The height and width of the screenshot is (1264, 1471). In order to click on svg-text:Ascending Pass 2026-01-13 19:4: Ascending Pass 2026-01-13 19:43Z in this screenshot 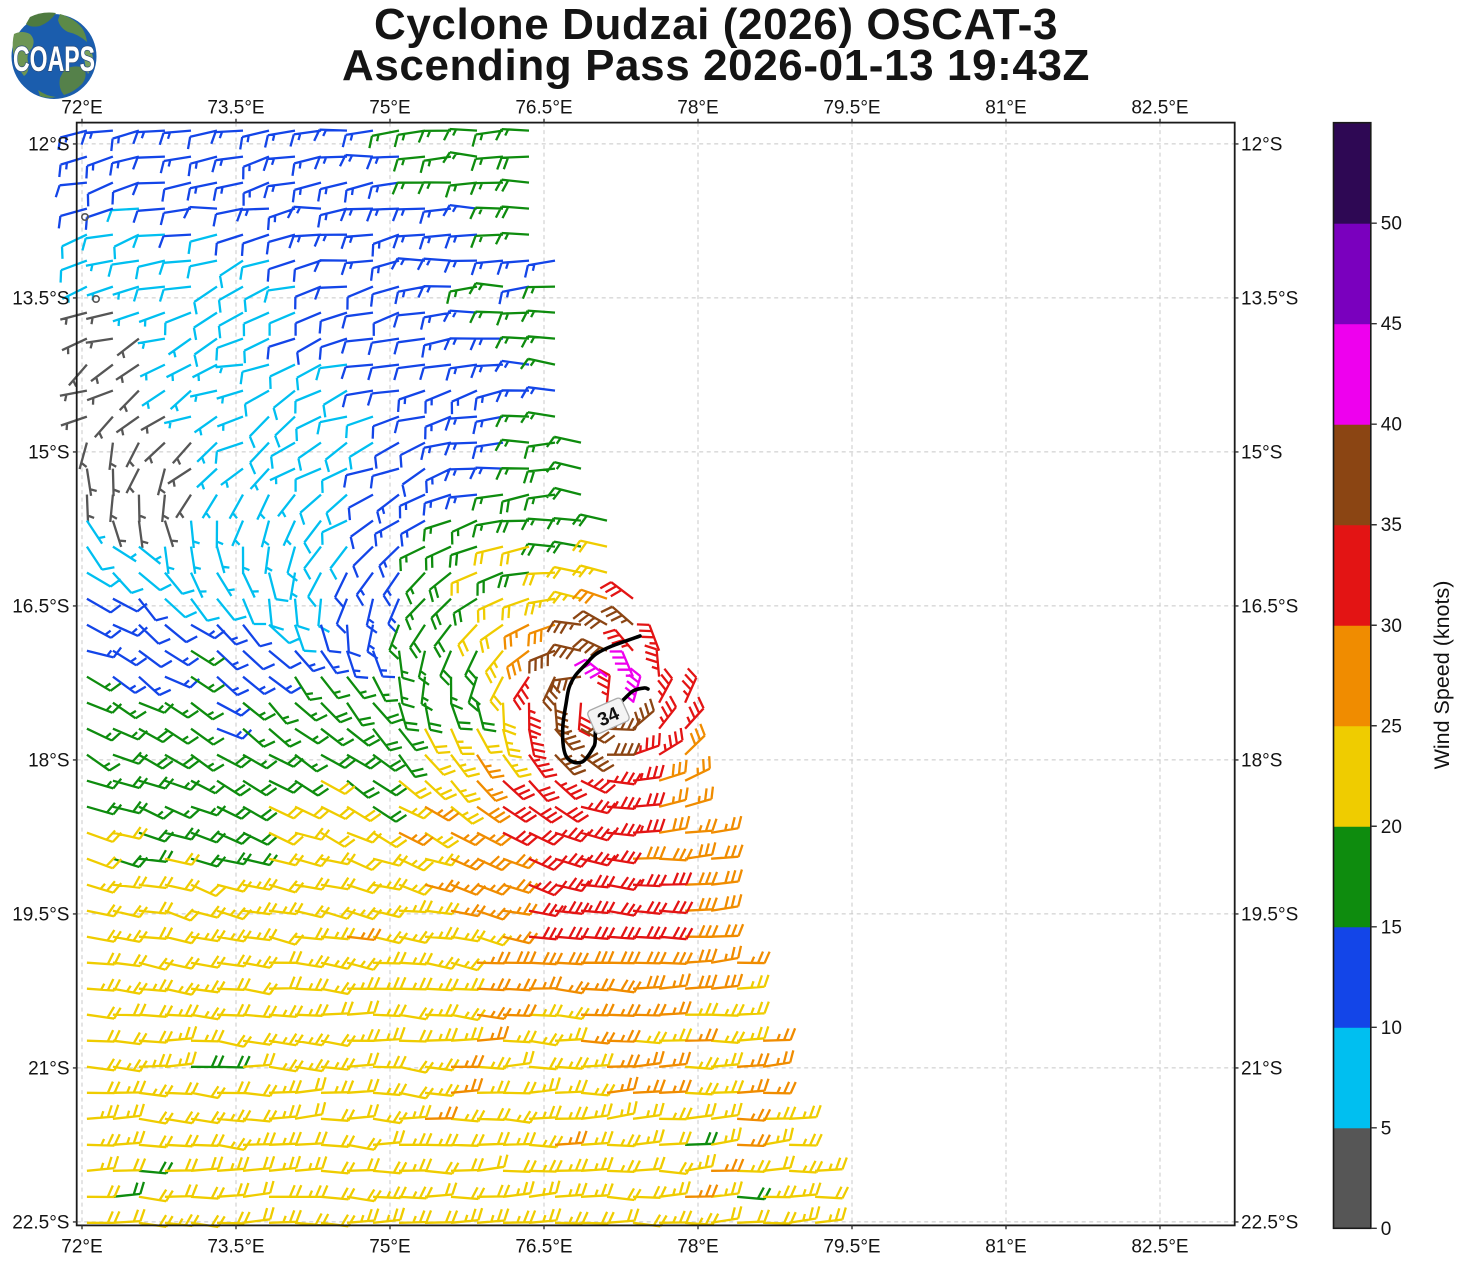, I will do `click(716, 65)`.